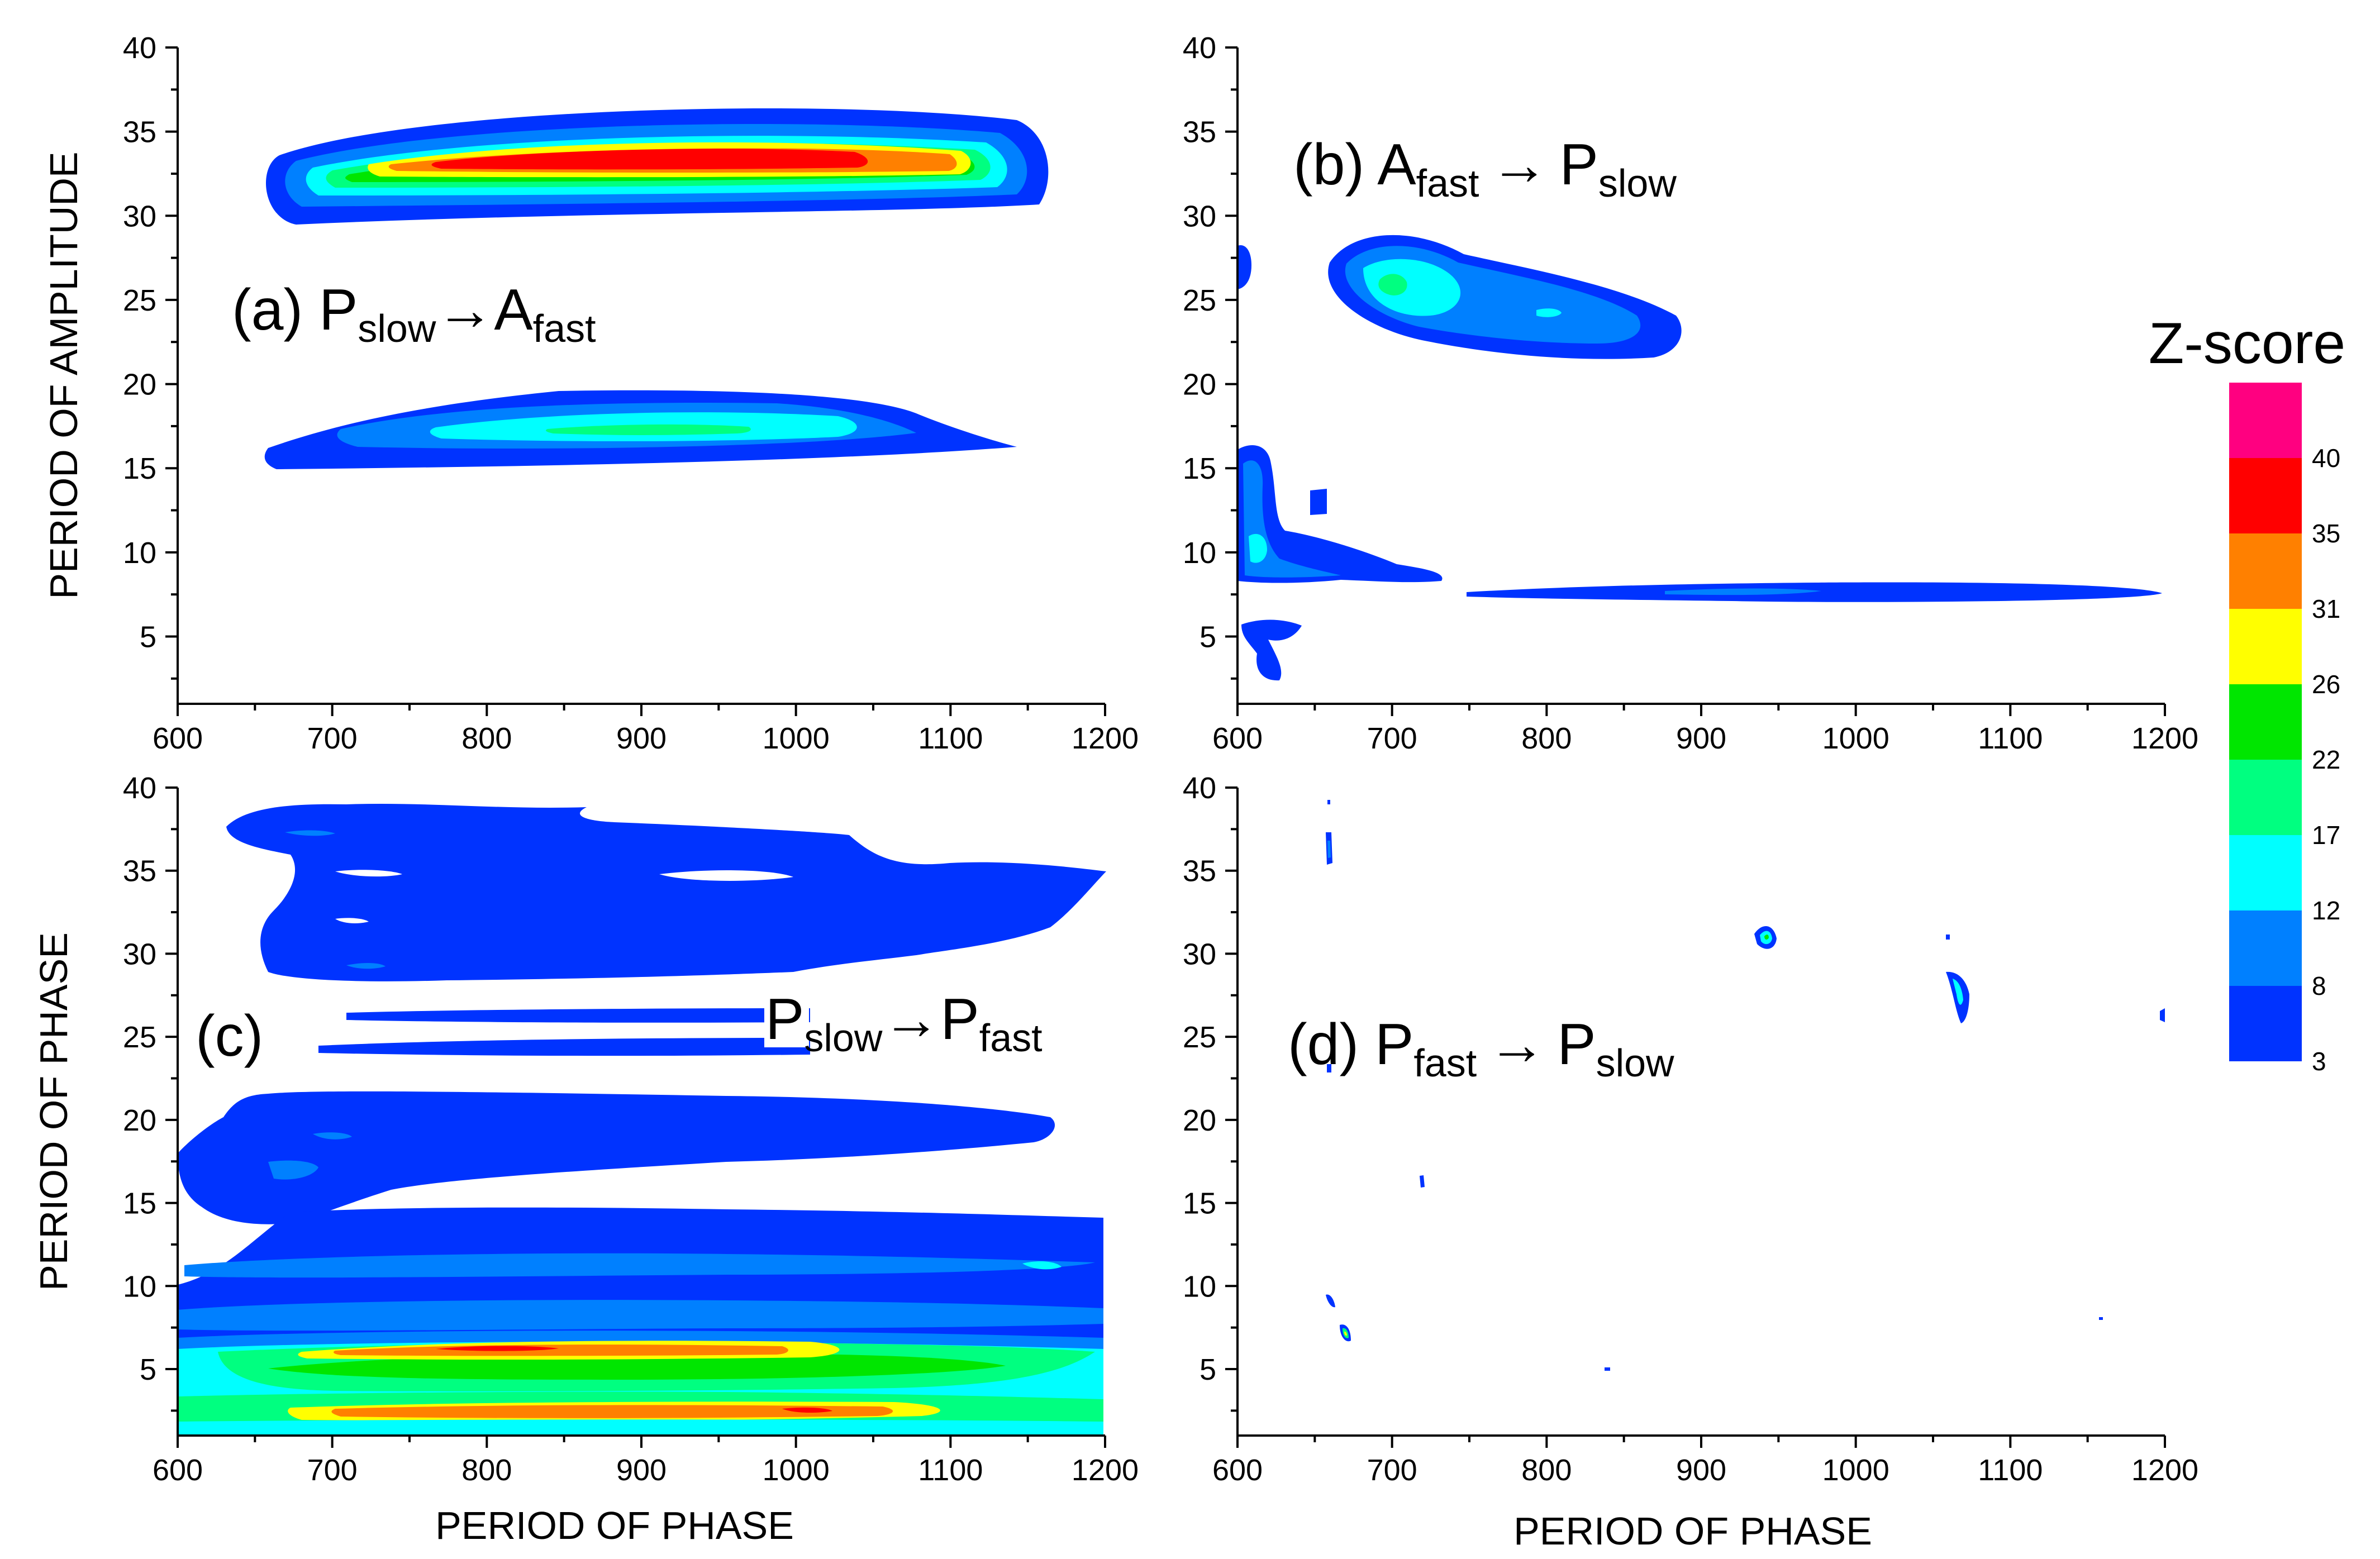 The height and width of the screenshot is (1559, 2380). Describe the element at coordinates (310, 833) in the screenshot. I see `contour-c-top-8a` at that location.